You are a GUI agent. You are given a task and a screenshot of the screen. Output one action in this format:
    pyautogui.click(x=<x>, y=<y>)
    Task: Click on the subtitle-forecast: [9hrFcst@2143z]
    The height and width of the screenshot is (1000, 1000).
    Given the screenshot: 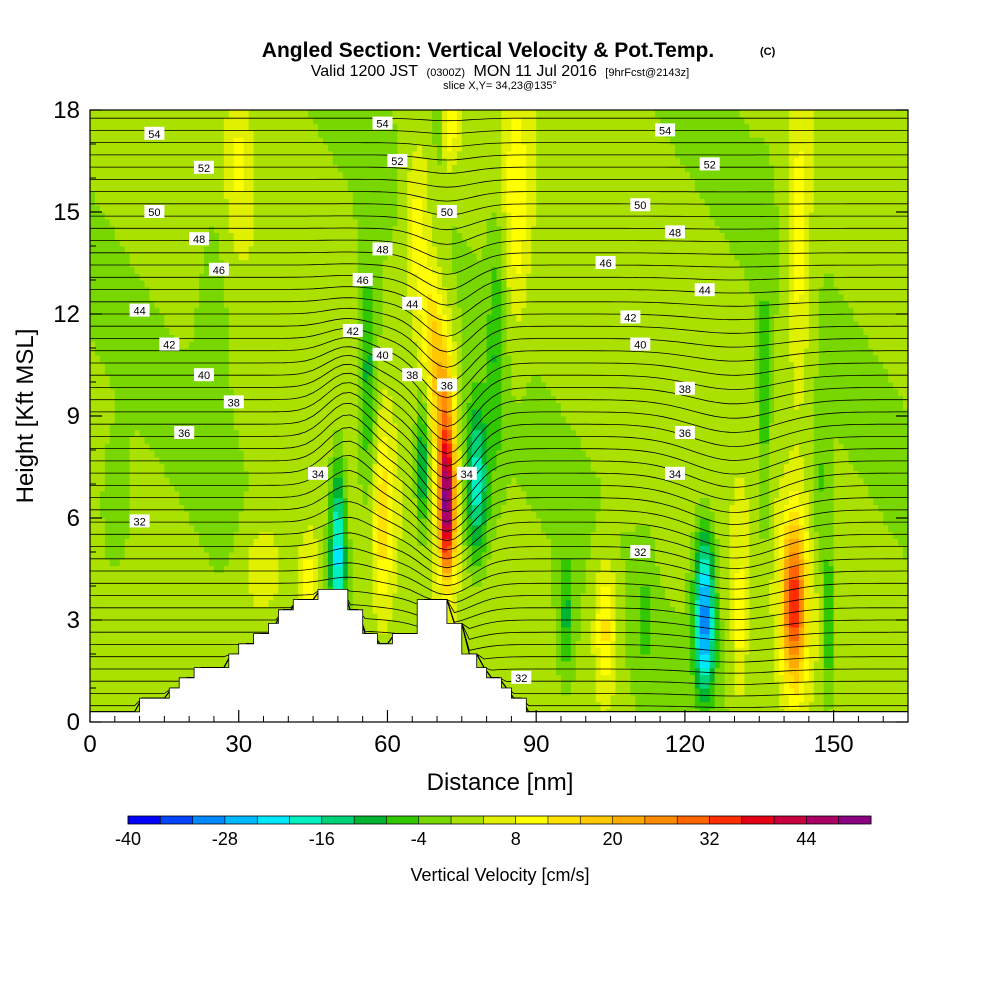 What is the action you would take?
    pyautogui.click(x=647, y=73)
    